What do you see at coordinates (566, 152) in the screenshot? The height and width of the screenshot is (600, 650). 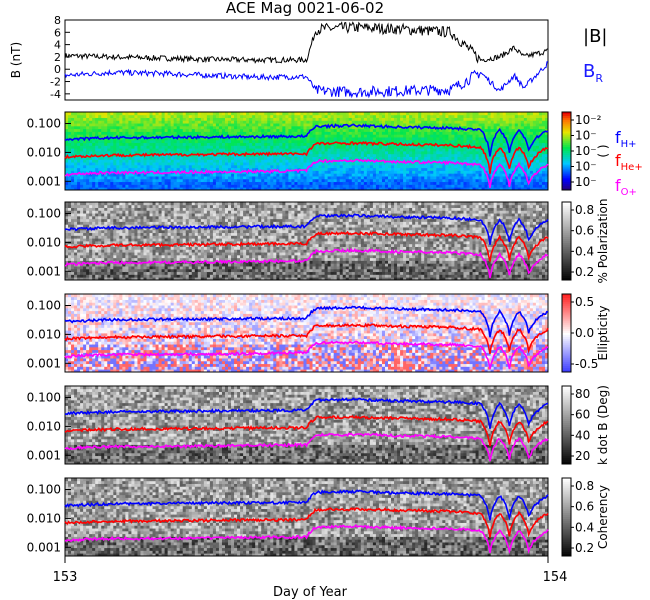 I see `colorbar-cell` at bounding box center [566, 152].